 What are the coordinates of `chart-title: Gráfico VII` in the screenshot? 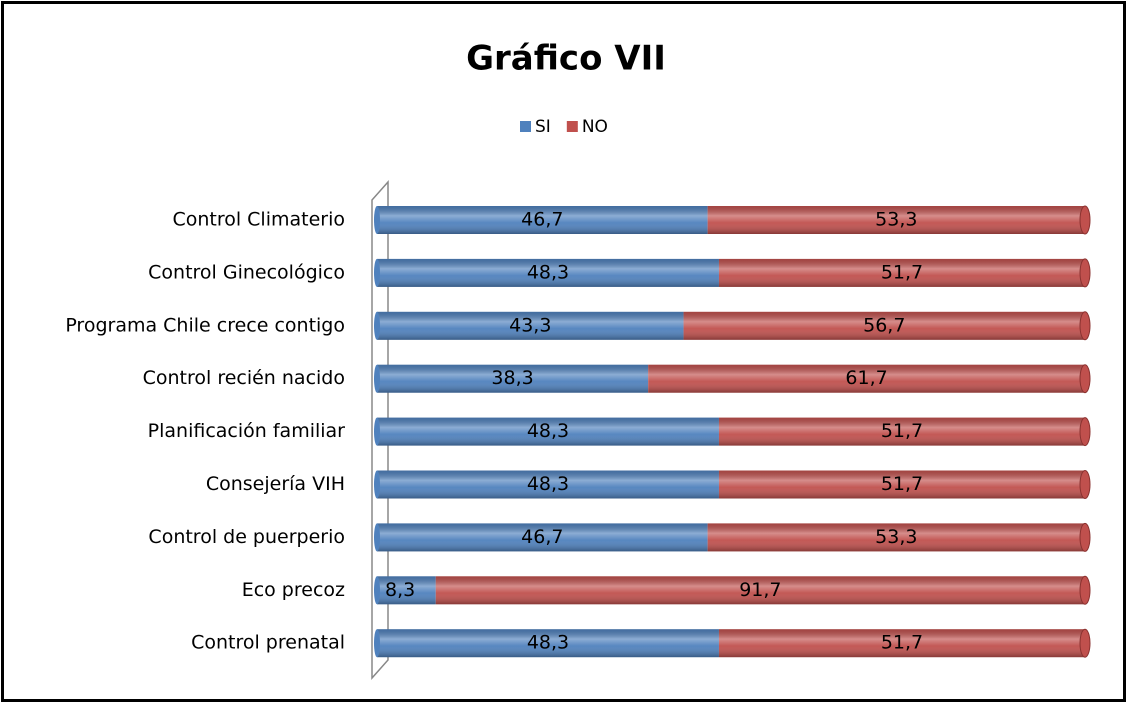 It's located at (566, 59).